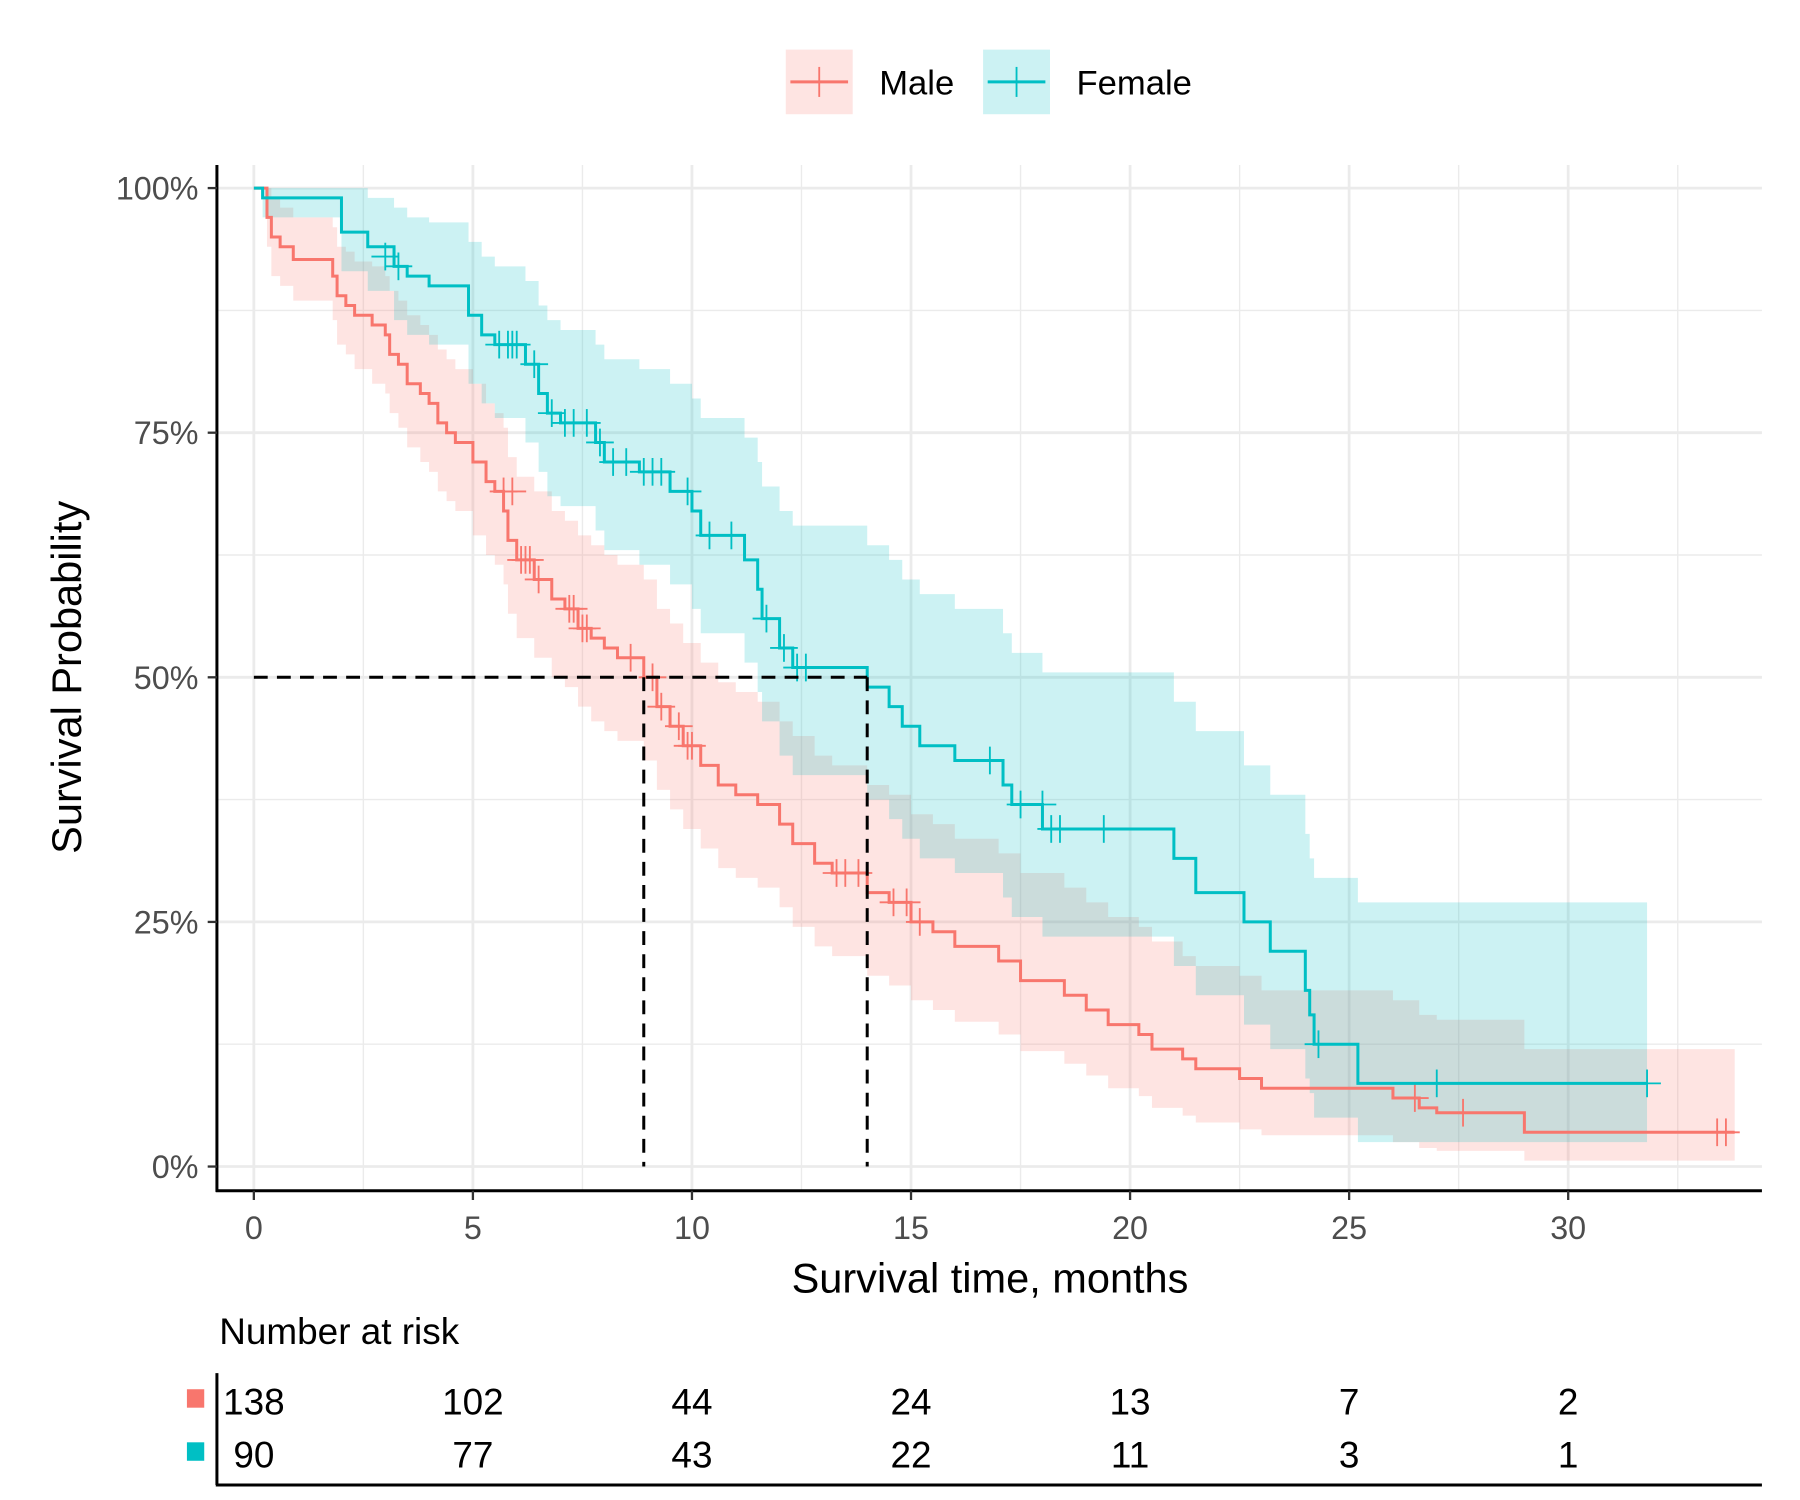 This screenshot has height=1500, width=1800. What do you see at coordinates (175, 1167) in the screenshot?
I see `y-tick-label: 0%` at bounding box center [175, 1167].